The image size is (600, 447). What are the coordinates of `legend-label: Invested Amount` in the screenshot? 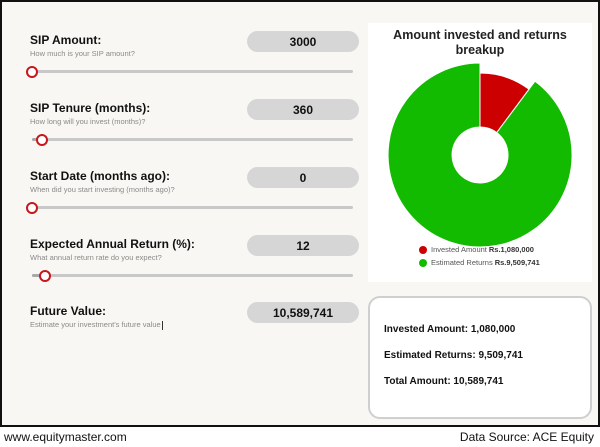 It's located at (459, 249).